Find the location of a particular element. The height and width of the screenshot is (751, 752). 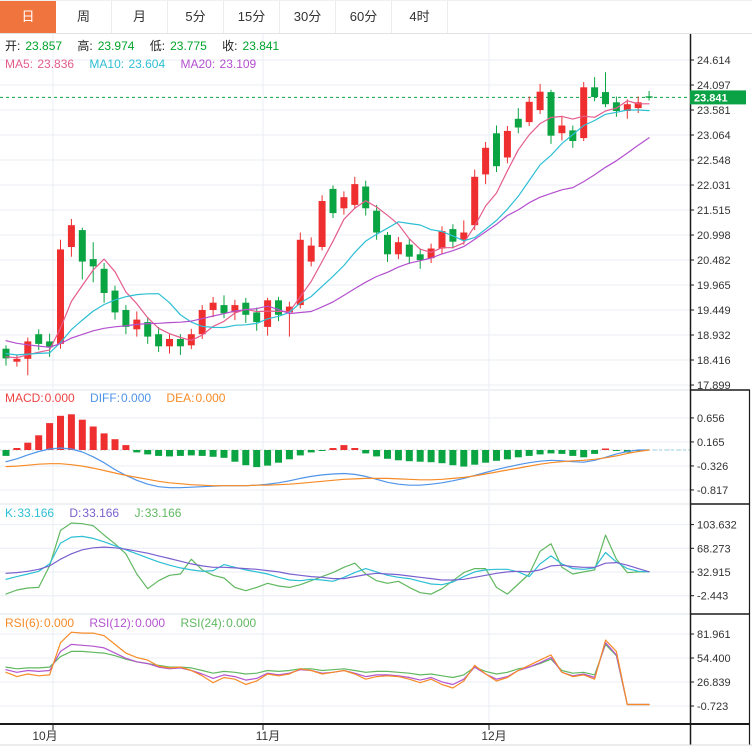

diff-line is located at coordinates (327, 468).